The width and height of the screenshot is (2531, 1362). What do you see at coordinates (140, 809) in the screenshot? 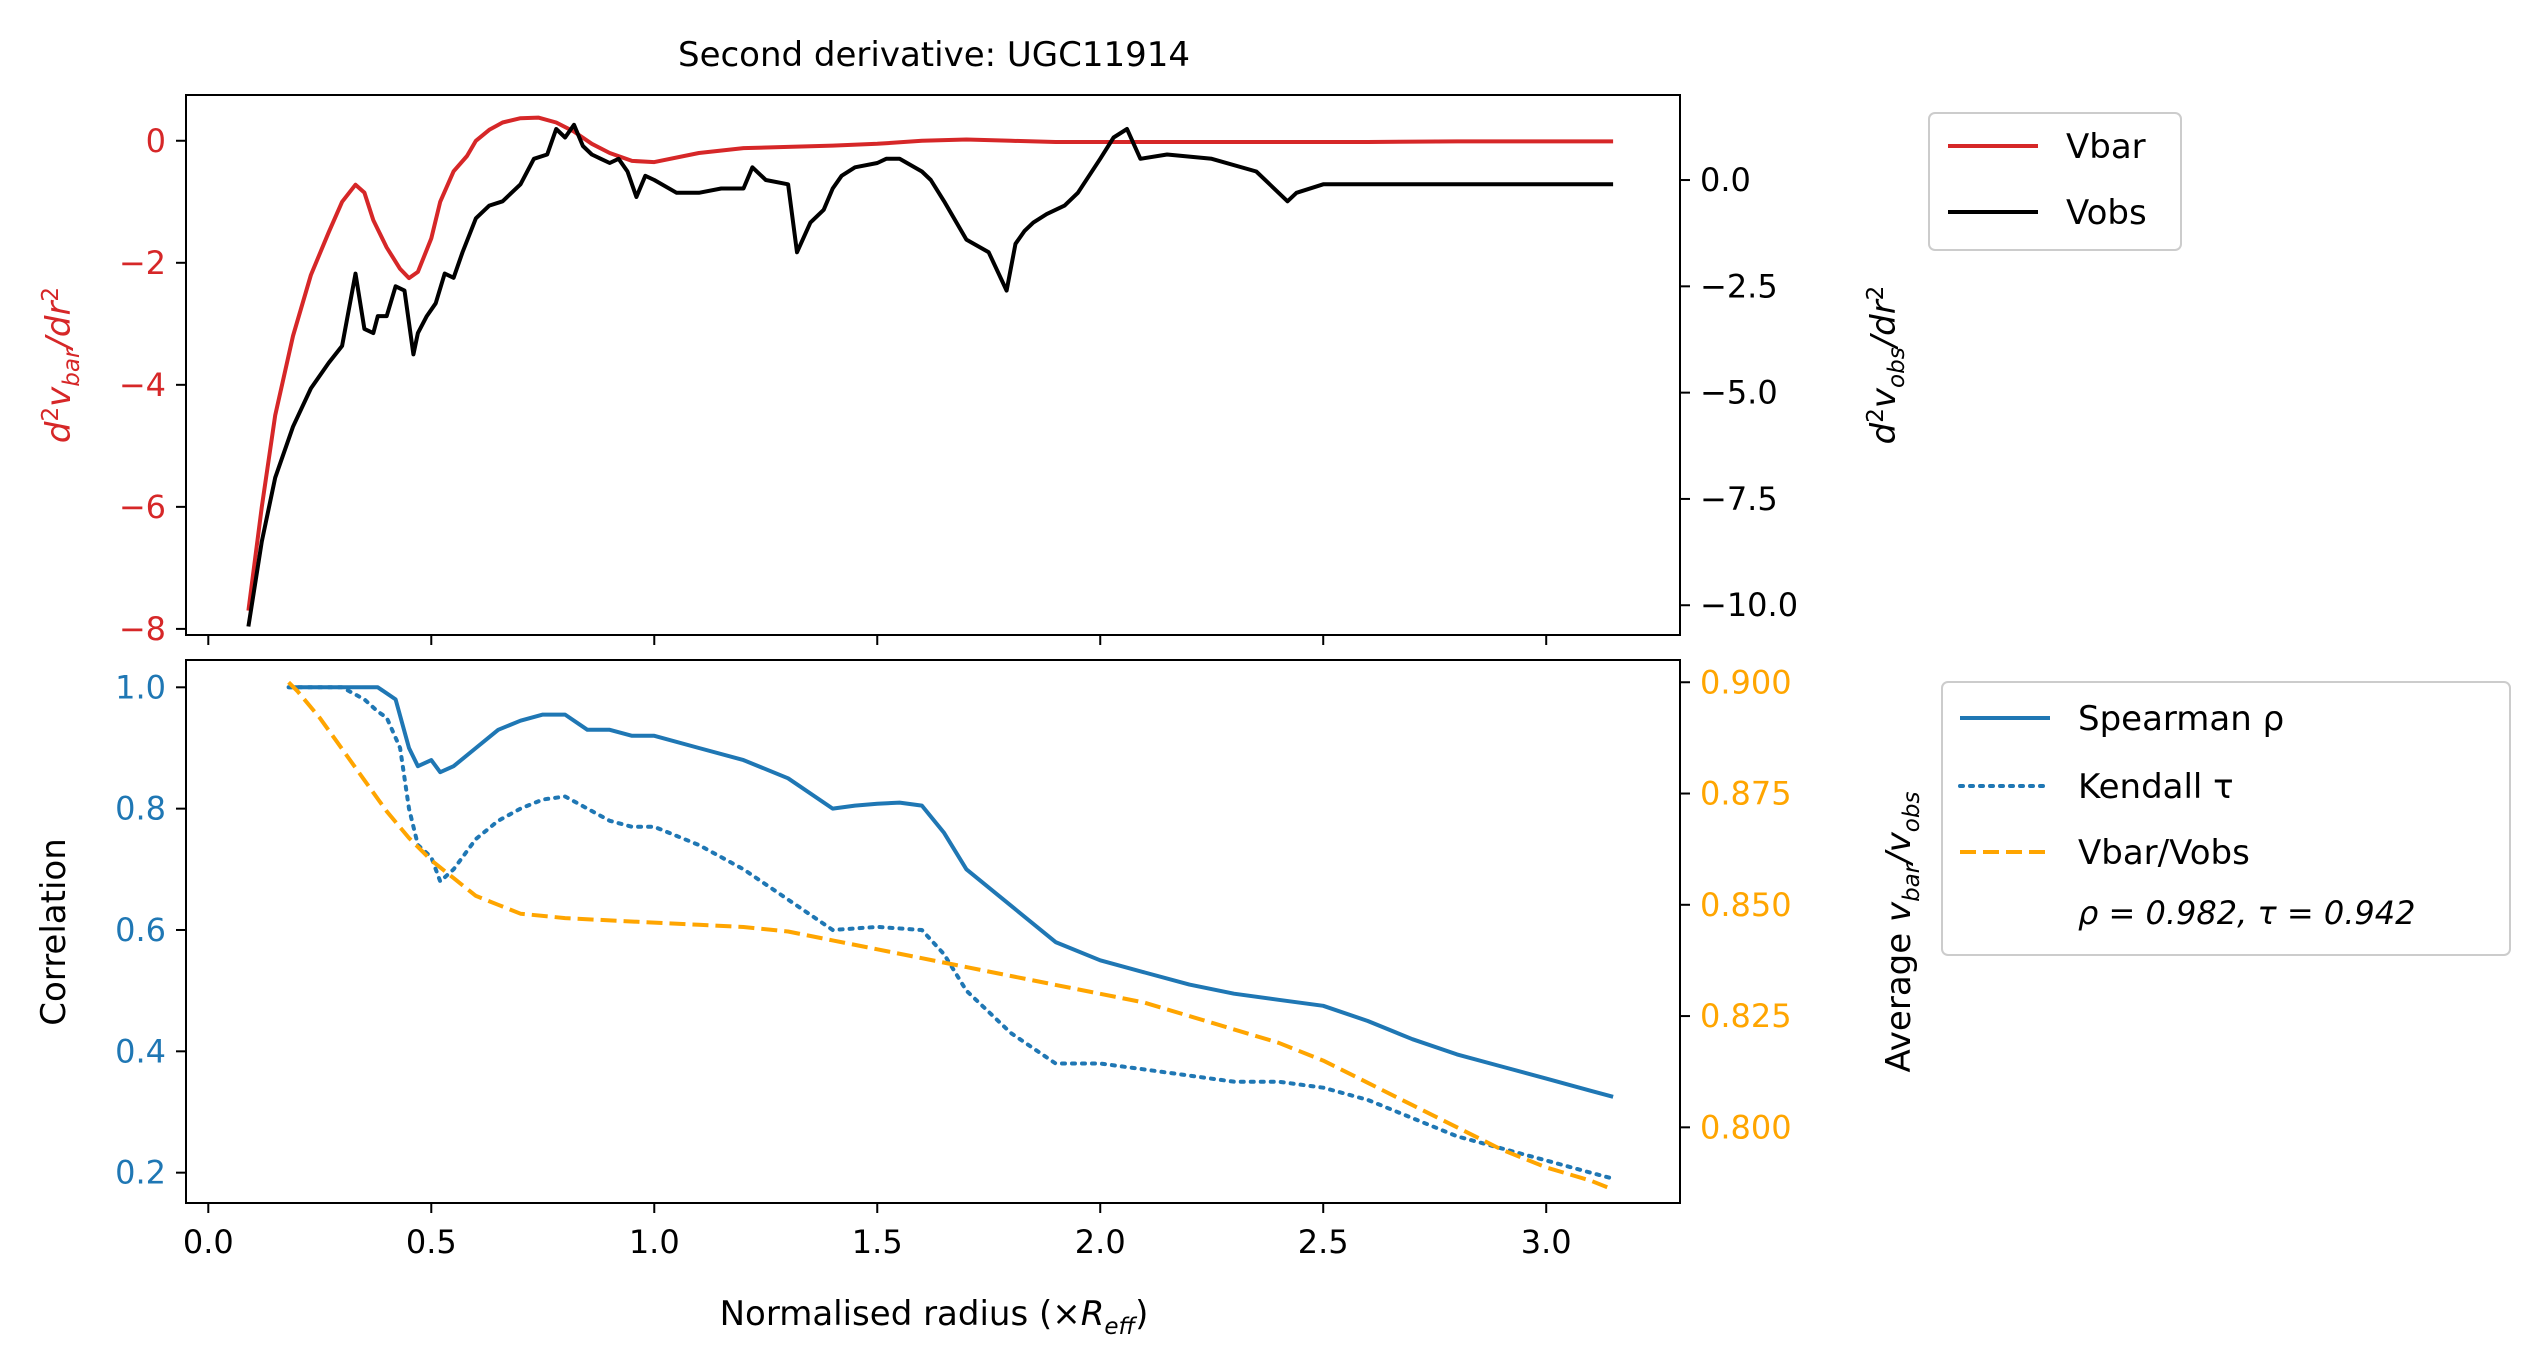
I see `ytick-label: 0.8` at bounding box center [140, 809].